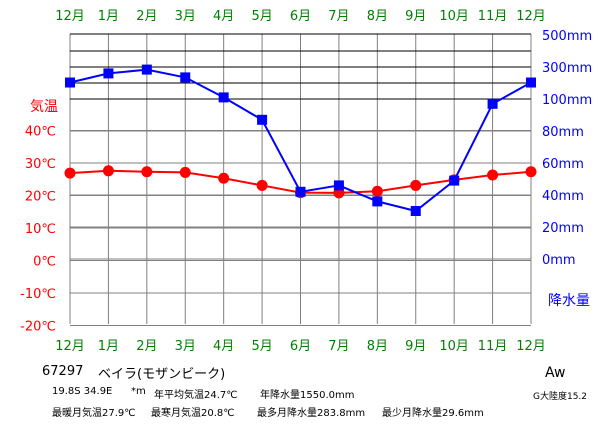 The width and height of the screenshot is (611, 425). What do you see at coordinates (44, 262) in the screenshot?
I see `temp-tick-label: 0℃` at bounding box center [44, 262].